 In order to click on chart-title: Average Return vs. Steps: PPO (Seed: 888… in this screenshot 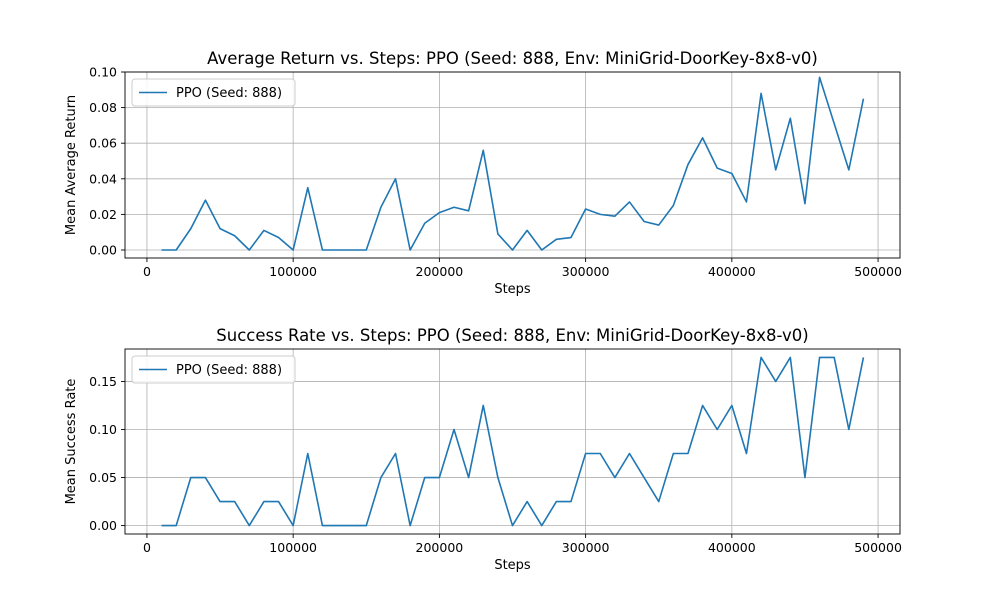, I will do `click(512, 58)`.